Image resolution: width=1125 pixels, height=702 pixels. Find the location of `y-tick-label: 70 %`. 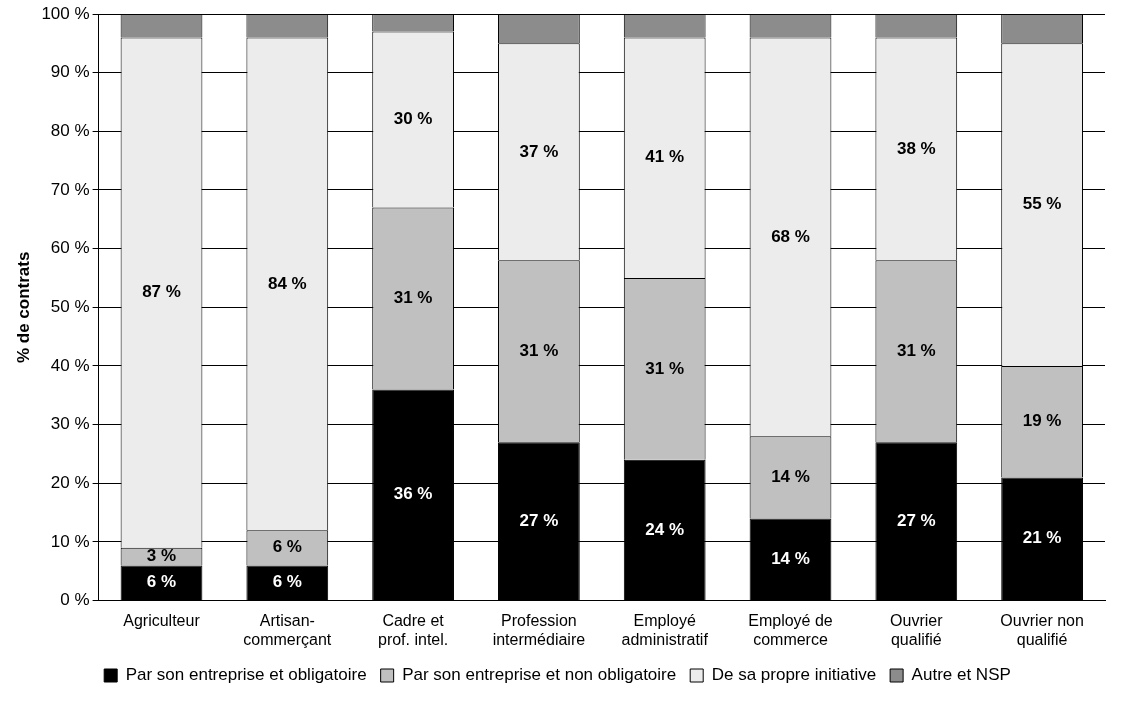

y-tick-label: 70 % is located at coordinates (70, 189).